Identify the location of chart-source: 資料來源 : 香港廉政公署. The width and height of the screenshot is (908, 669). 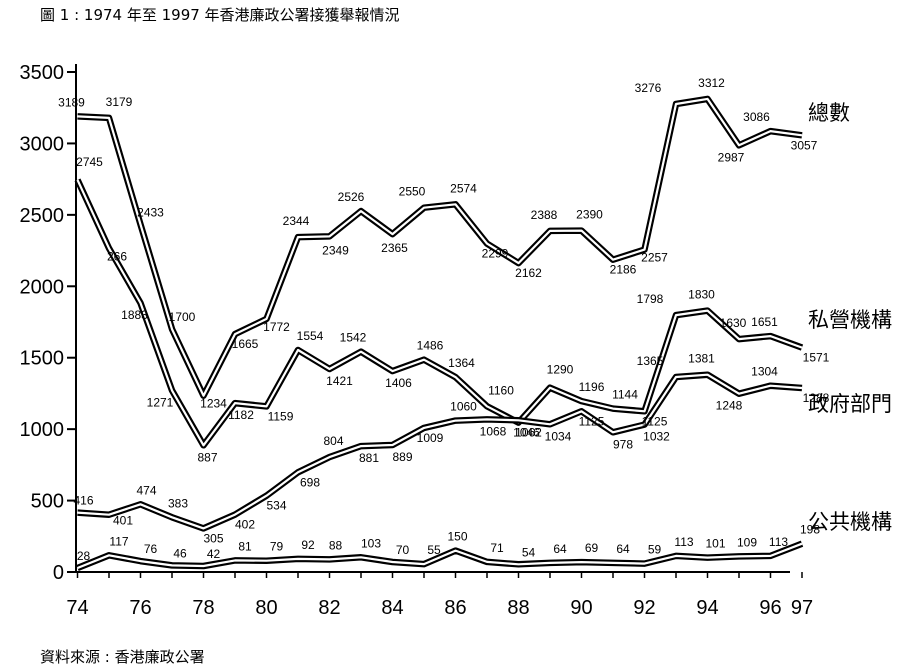
(122, 657).